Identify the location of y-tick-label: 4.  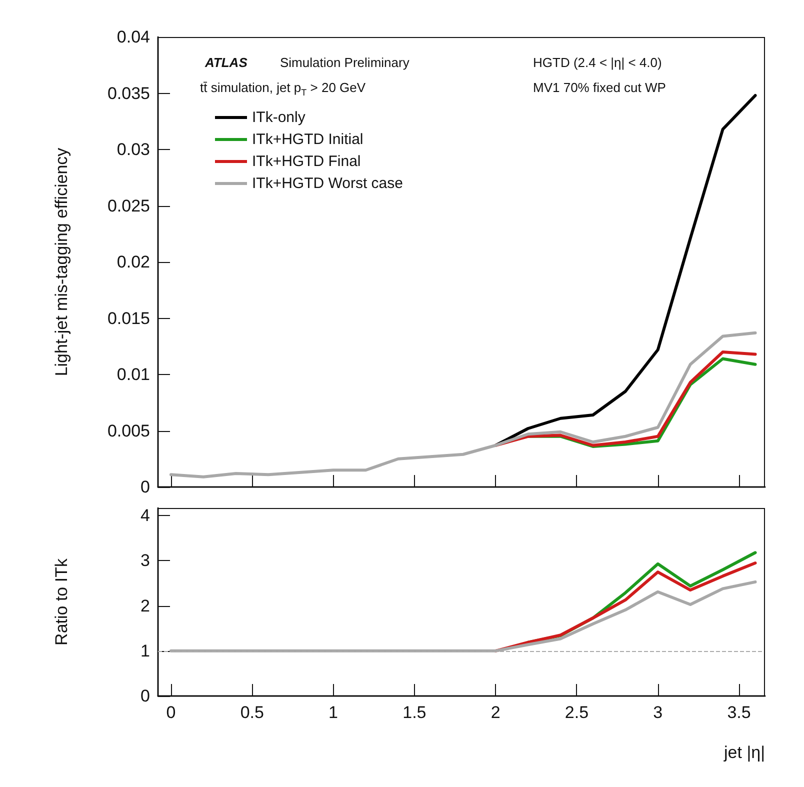
(145, 516).